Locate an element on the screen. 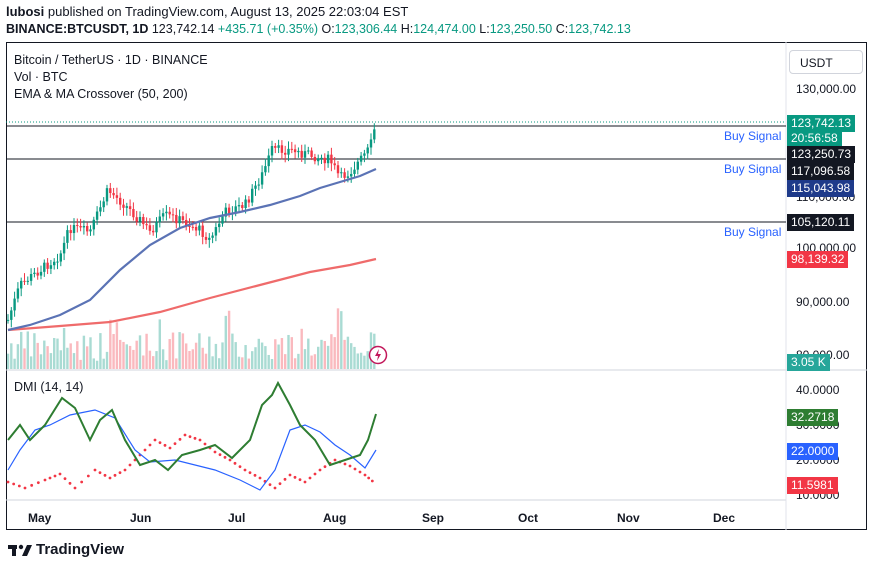 This screenshot has height=568, width=874. lightning-icon is located at coordinates (378, 357).